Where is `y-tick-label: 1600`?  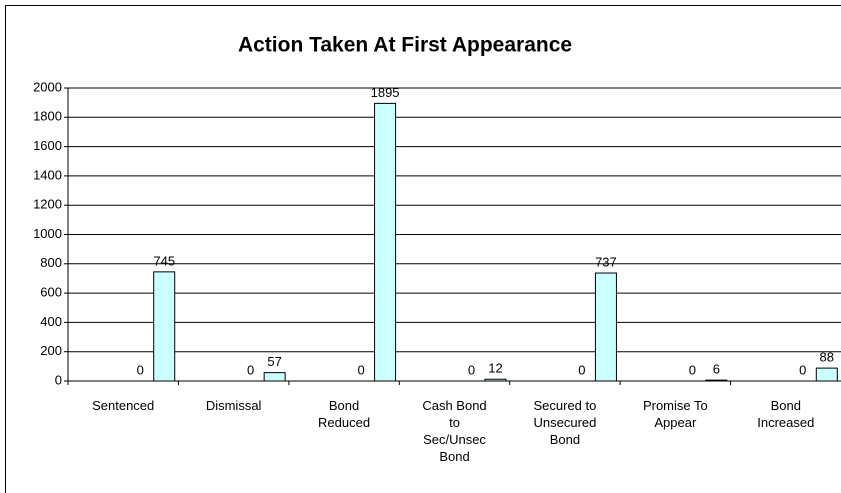 y-tick-label: 1600 is located at coordinates (47, 145).